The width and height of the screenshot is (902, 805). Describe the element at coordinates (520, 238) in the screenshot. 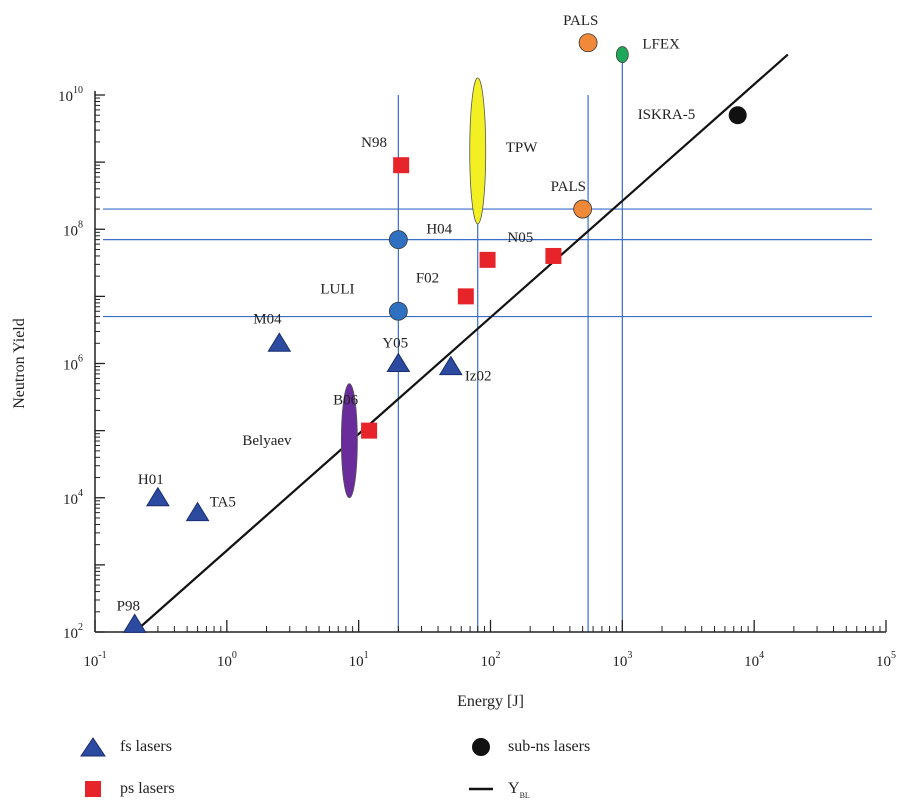

I see `point-label: N05` at that location.